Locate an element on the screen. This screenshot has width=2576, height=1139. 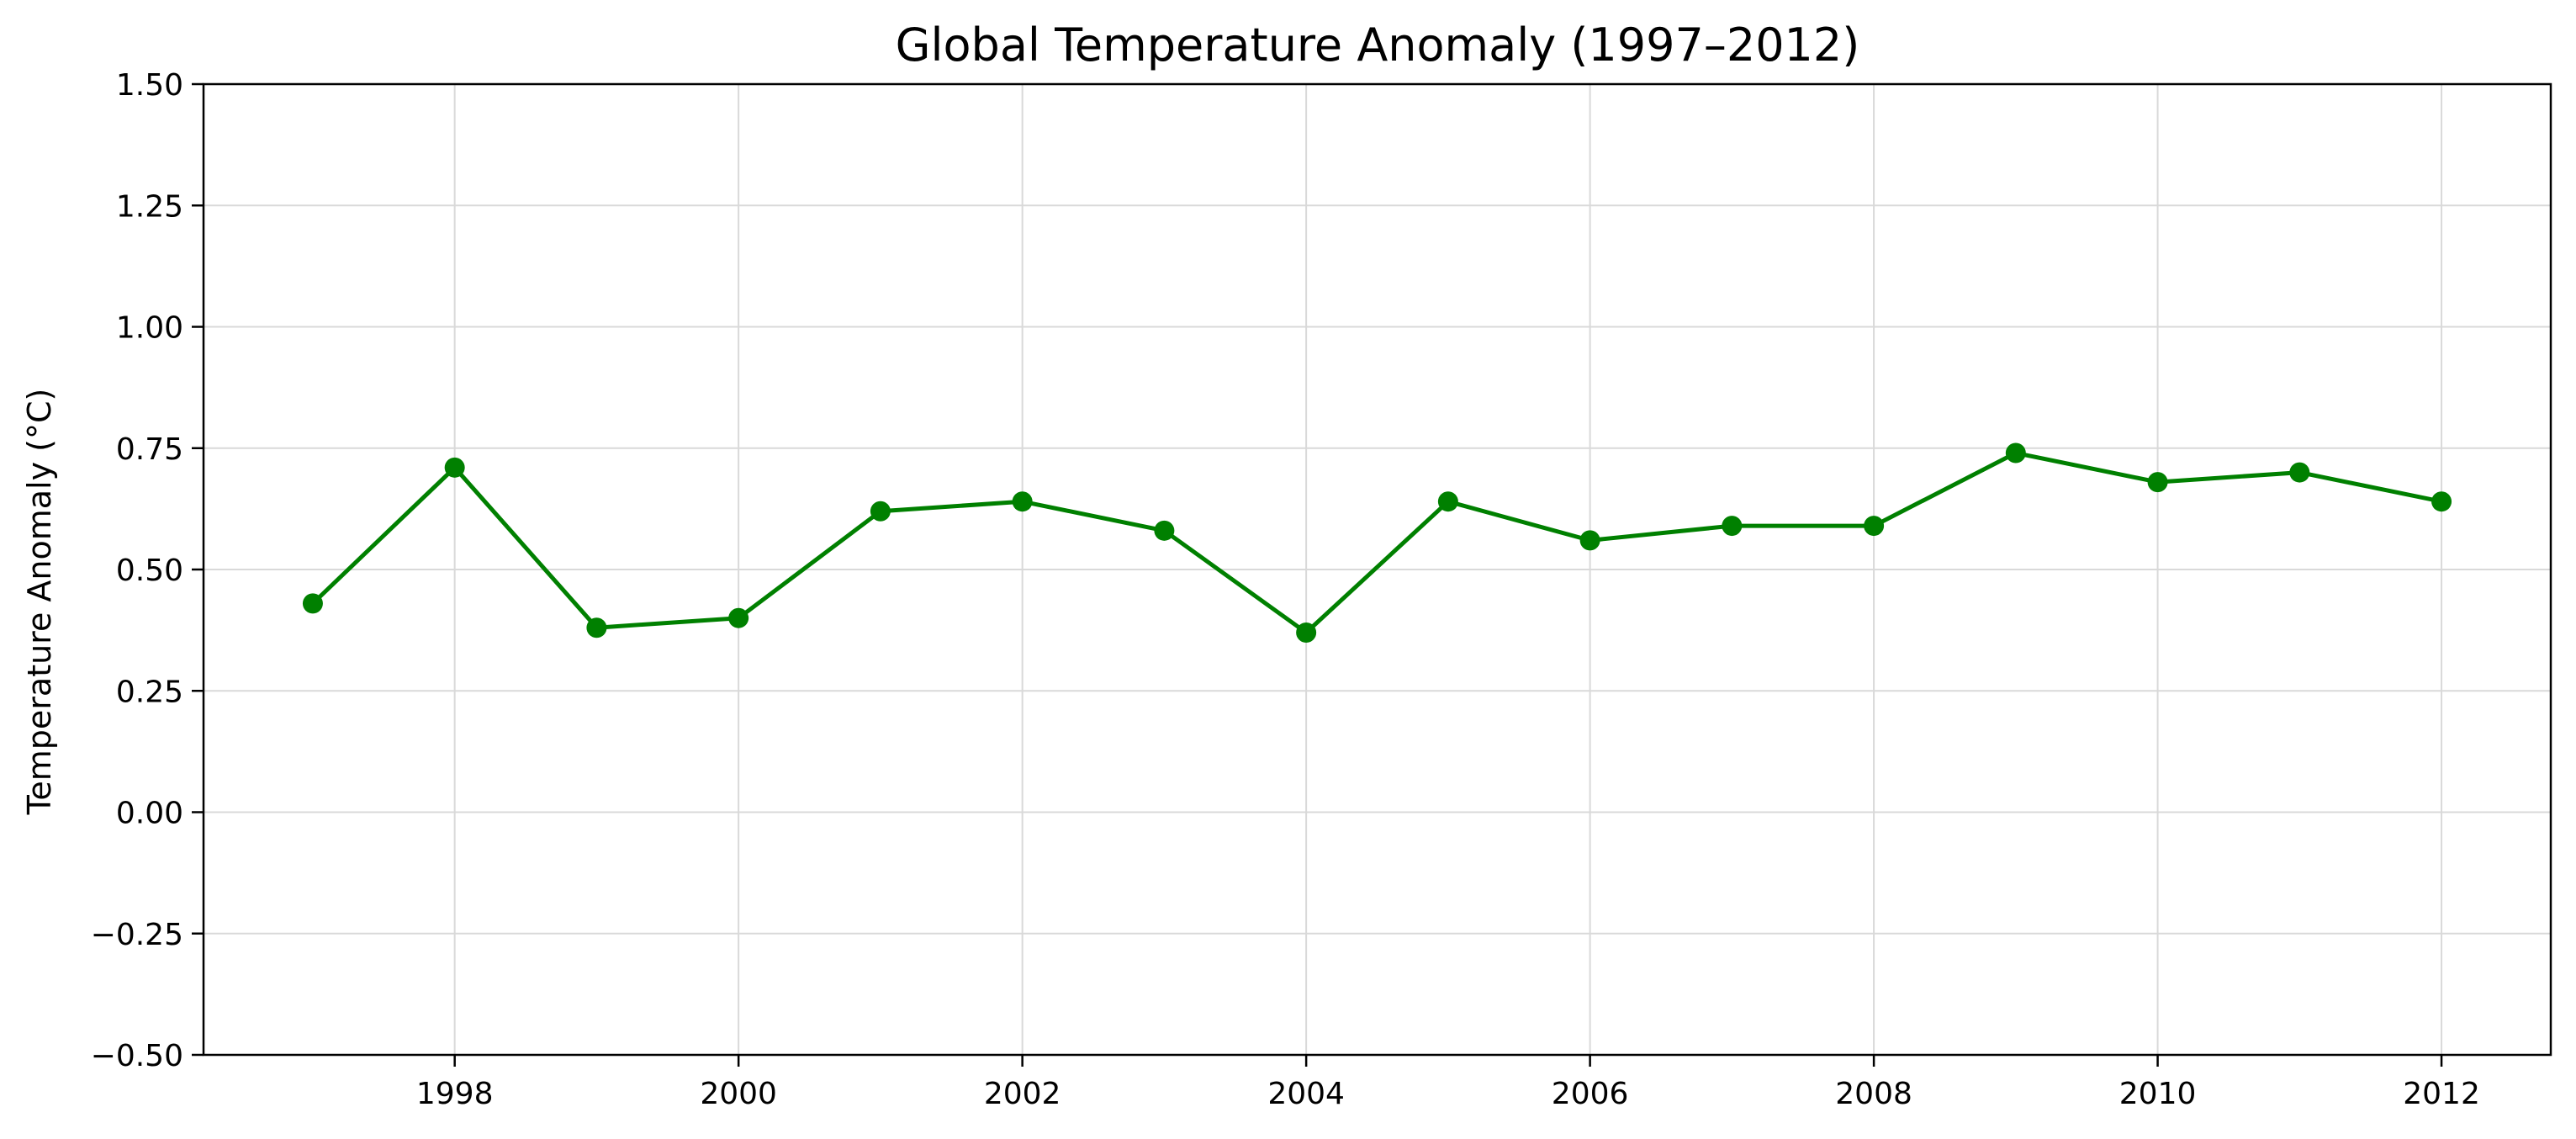
series-layer is located at coordinates (1377, 543).